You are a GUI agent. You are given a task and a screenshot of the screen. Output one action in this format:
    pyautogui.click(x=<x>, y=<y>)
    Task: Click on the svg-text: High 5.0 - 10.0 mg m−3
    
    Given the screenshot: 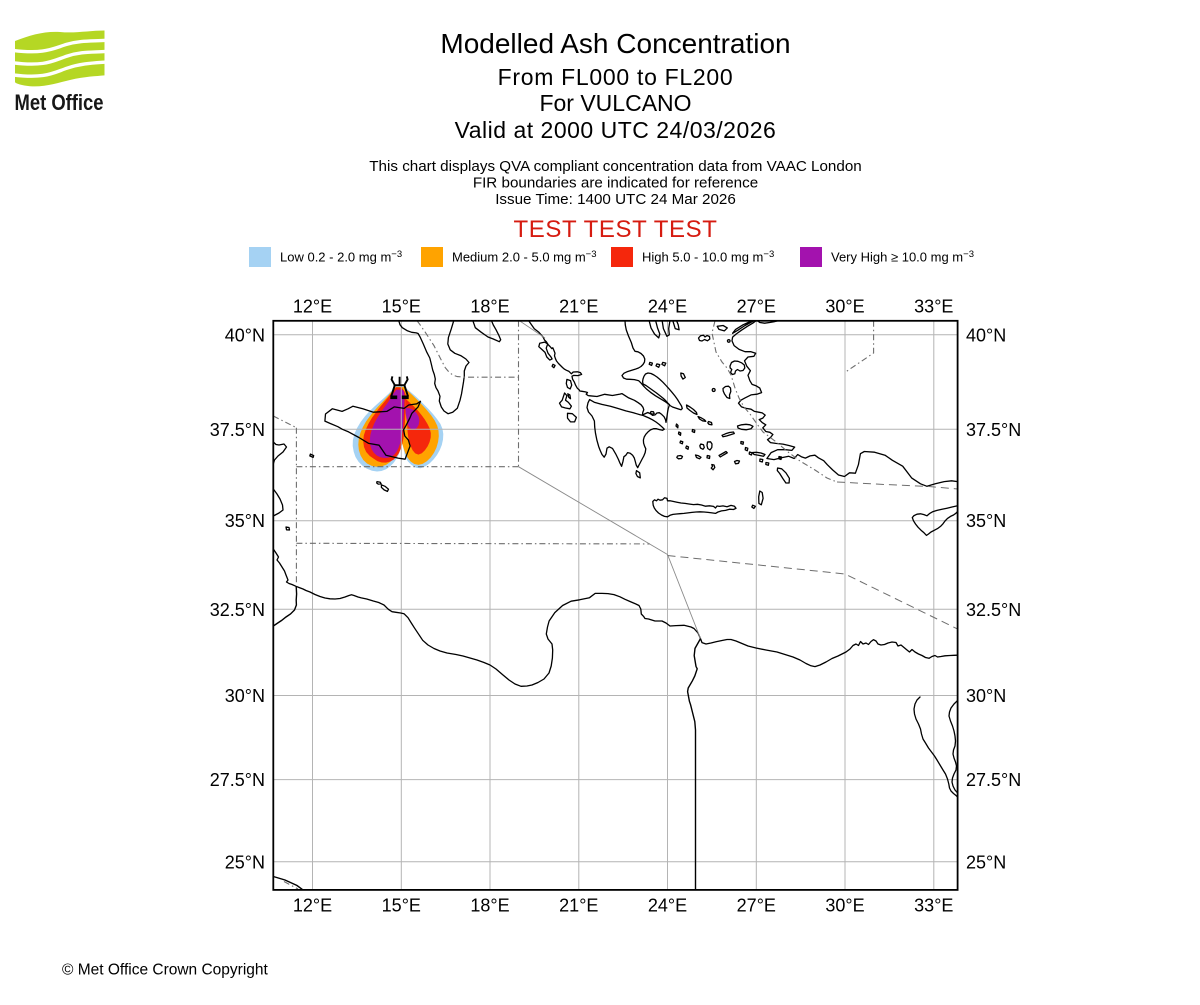 What is the action you would take?
    pyautogui.click(x=708, y=257)
    